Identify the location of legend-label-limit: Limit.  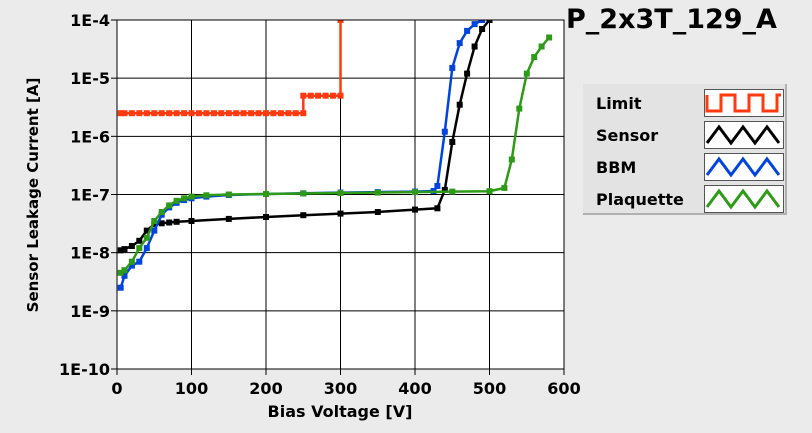
(619, 103).